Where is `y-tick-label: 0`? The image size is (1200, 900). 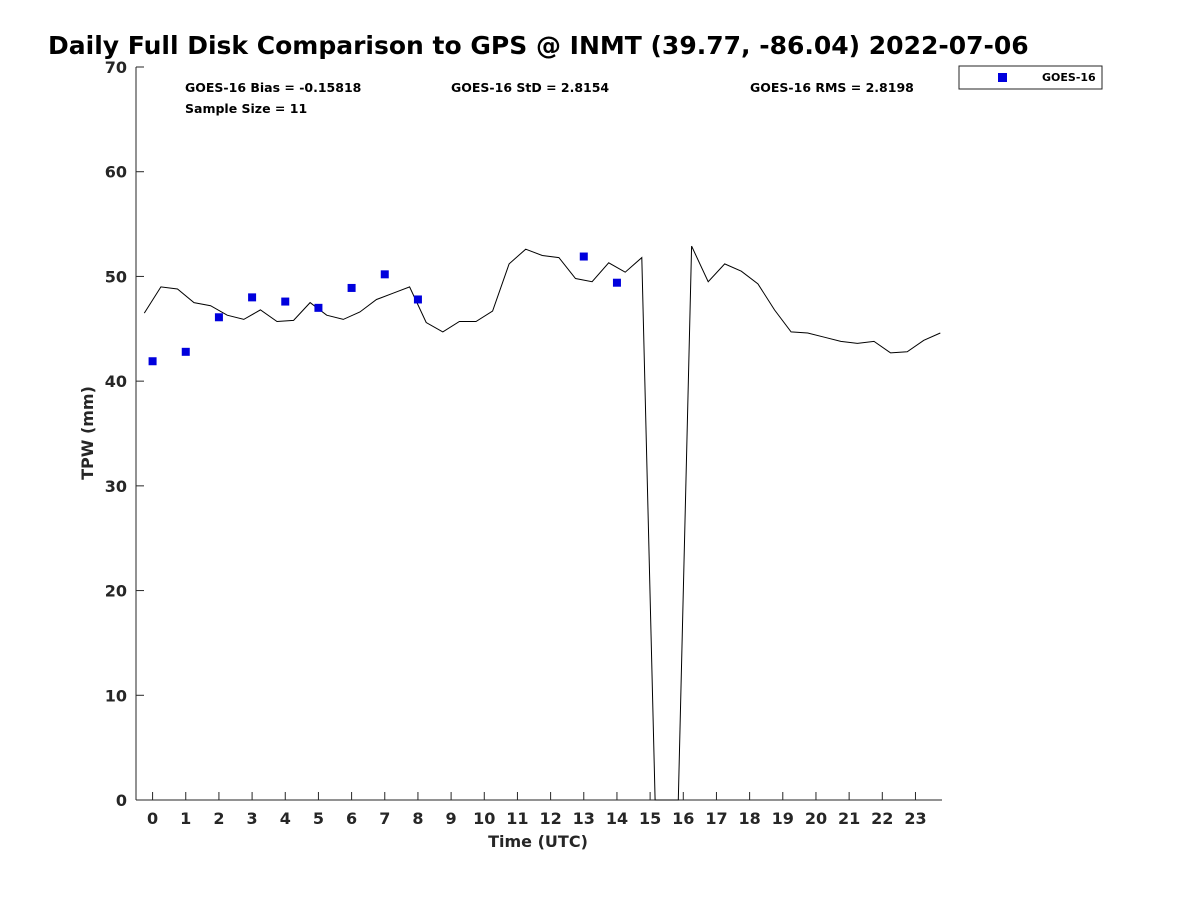
y-tick-label: 0 is located at coordinates (121, 800).